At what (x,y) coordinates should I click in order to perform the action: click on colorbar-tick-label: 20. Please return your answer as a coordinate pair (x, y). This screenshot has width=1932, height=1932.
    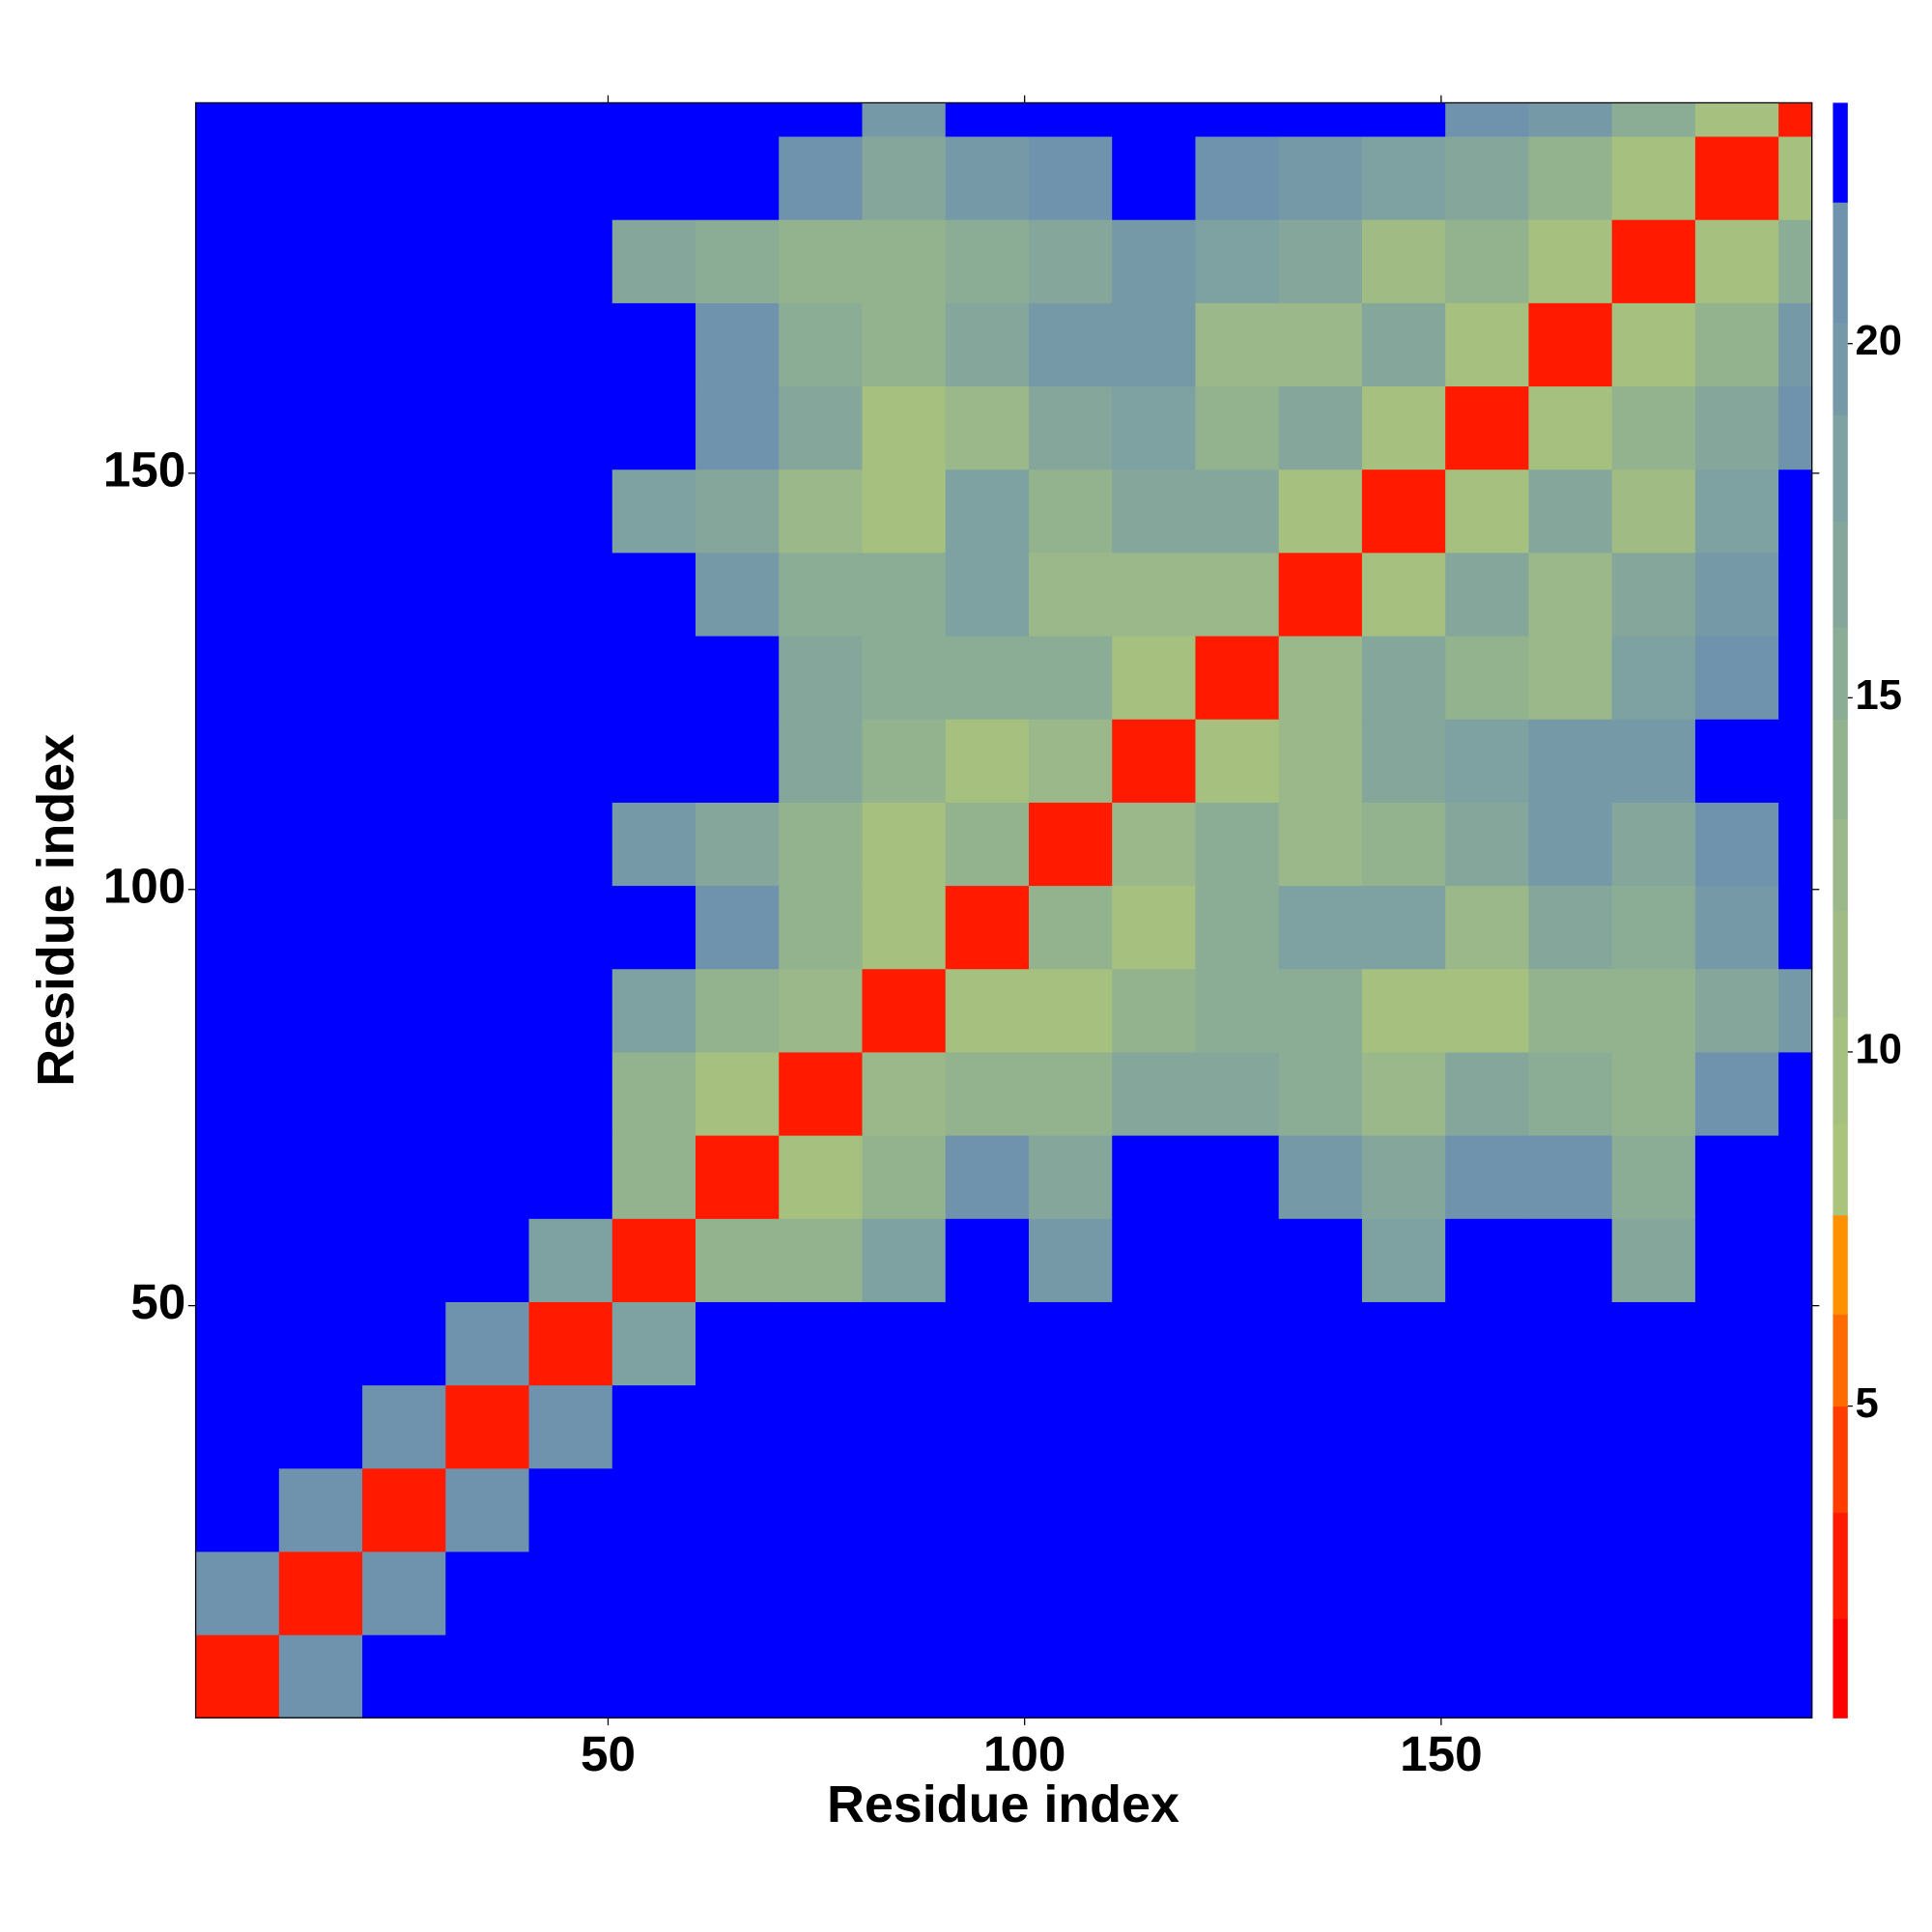
    Looking at the image, I should click on (1879, 341).